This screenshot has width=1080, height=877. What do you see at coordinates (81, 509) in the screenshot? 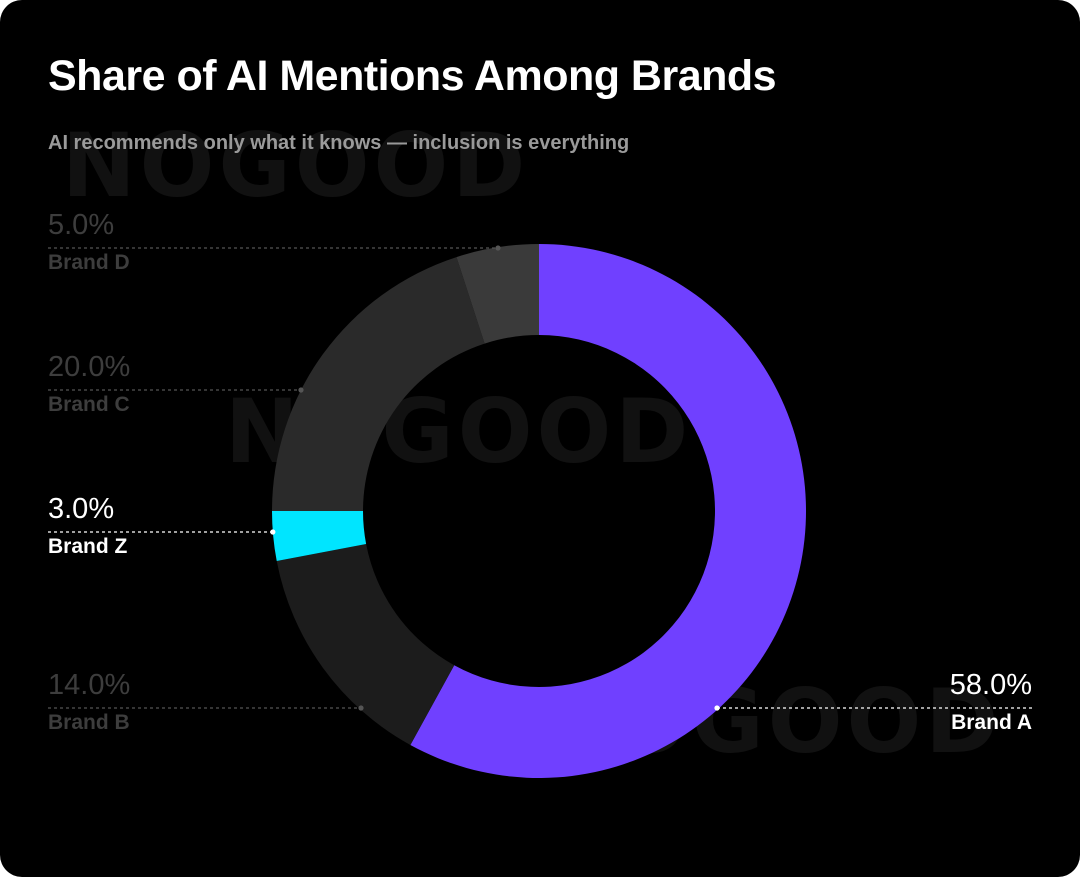
I see `slice-percent: 3.0%` at bounding box center [81, 509].